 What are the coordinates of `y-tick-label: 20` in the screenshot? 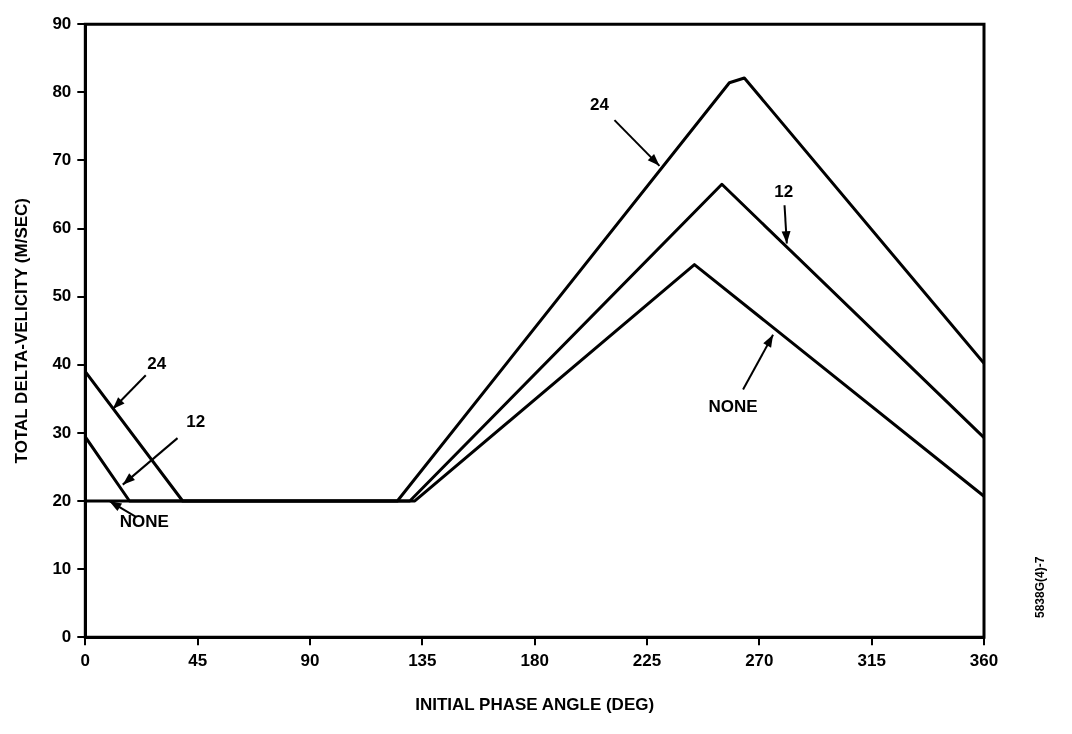 It's located at (62, 500).